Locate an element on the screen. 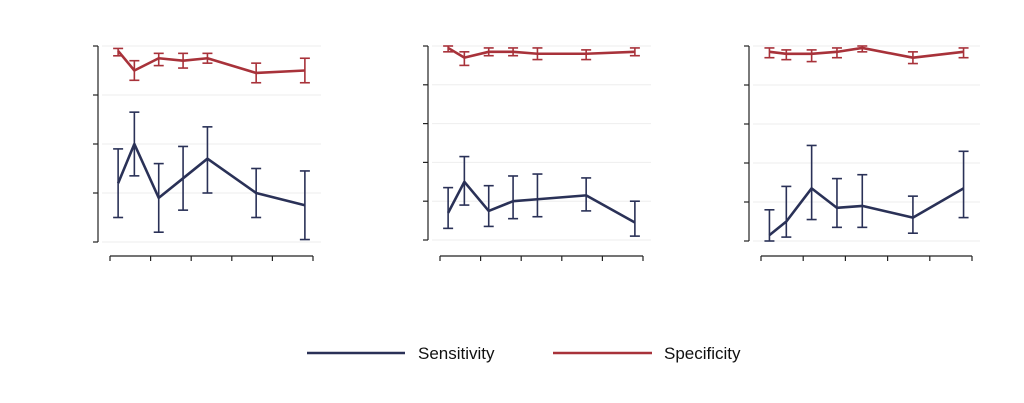  legend: Sensitivity Specificity is located at coordinates (524, 353).